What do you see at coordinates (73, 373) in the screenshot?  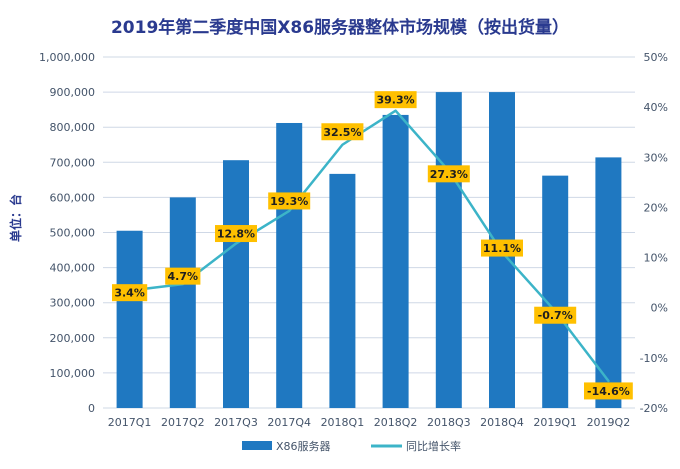 I see `left-tick-label: 100,000` at bounding box center [73, 373].